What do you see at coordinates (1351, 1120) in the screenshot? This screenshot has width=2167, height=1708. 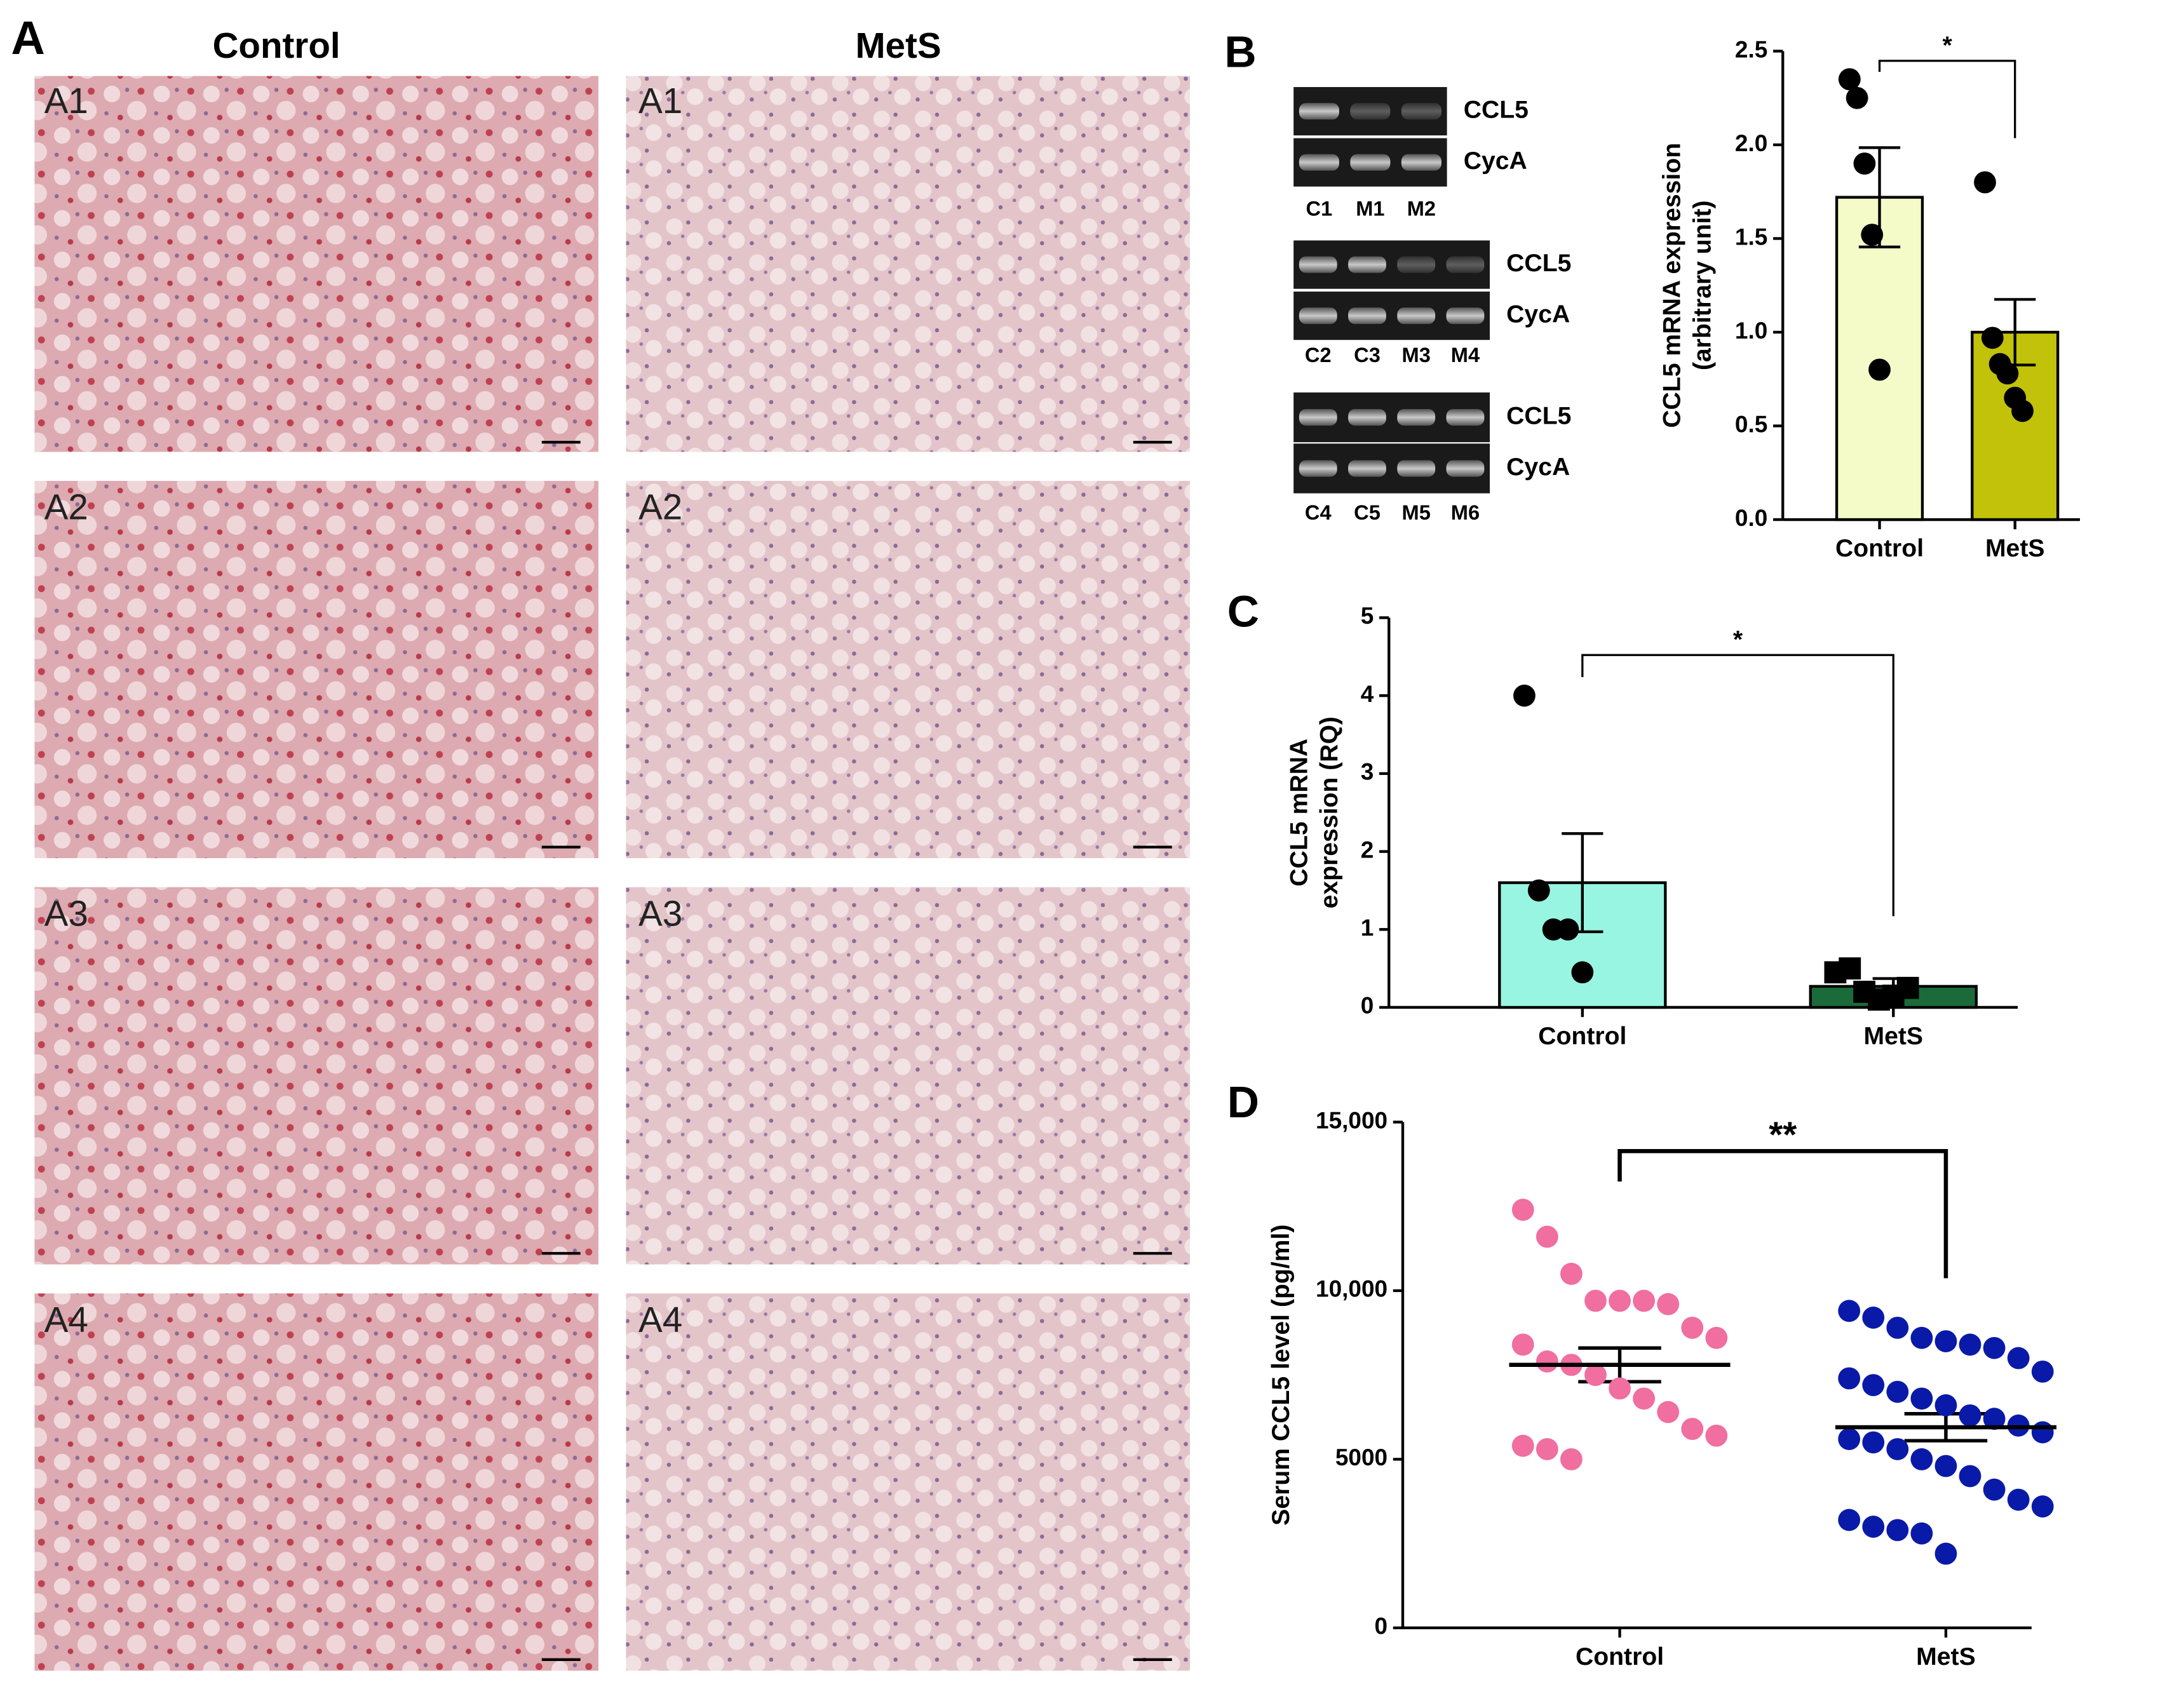 I see `y-tick-label: 15,000` at bounding box center [1351, 1120].